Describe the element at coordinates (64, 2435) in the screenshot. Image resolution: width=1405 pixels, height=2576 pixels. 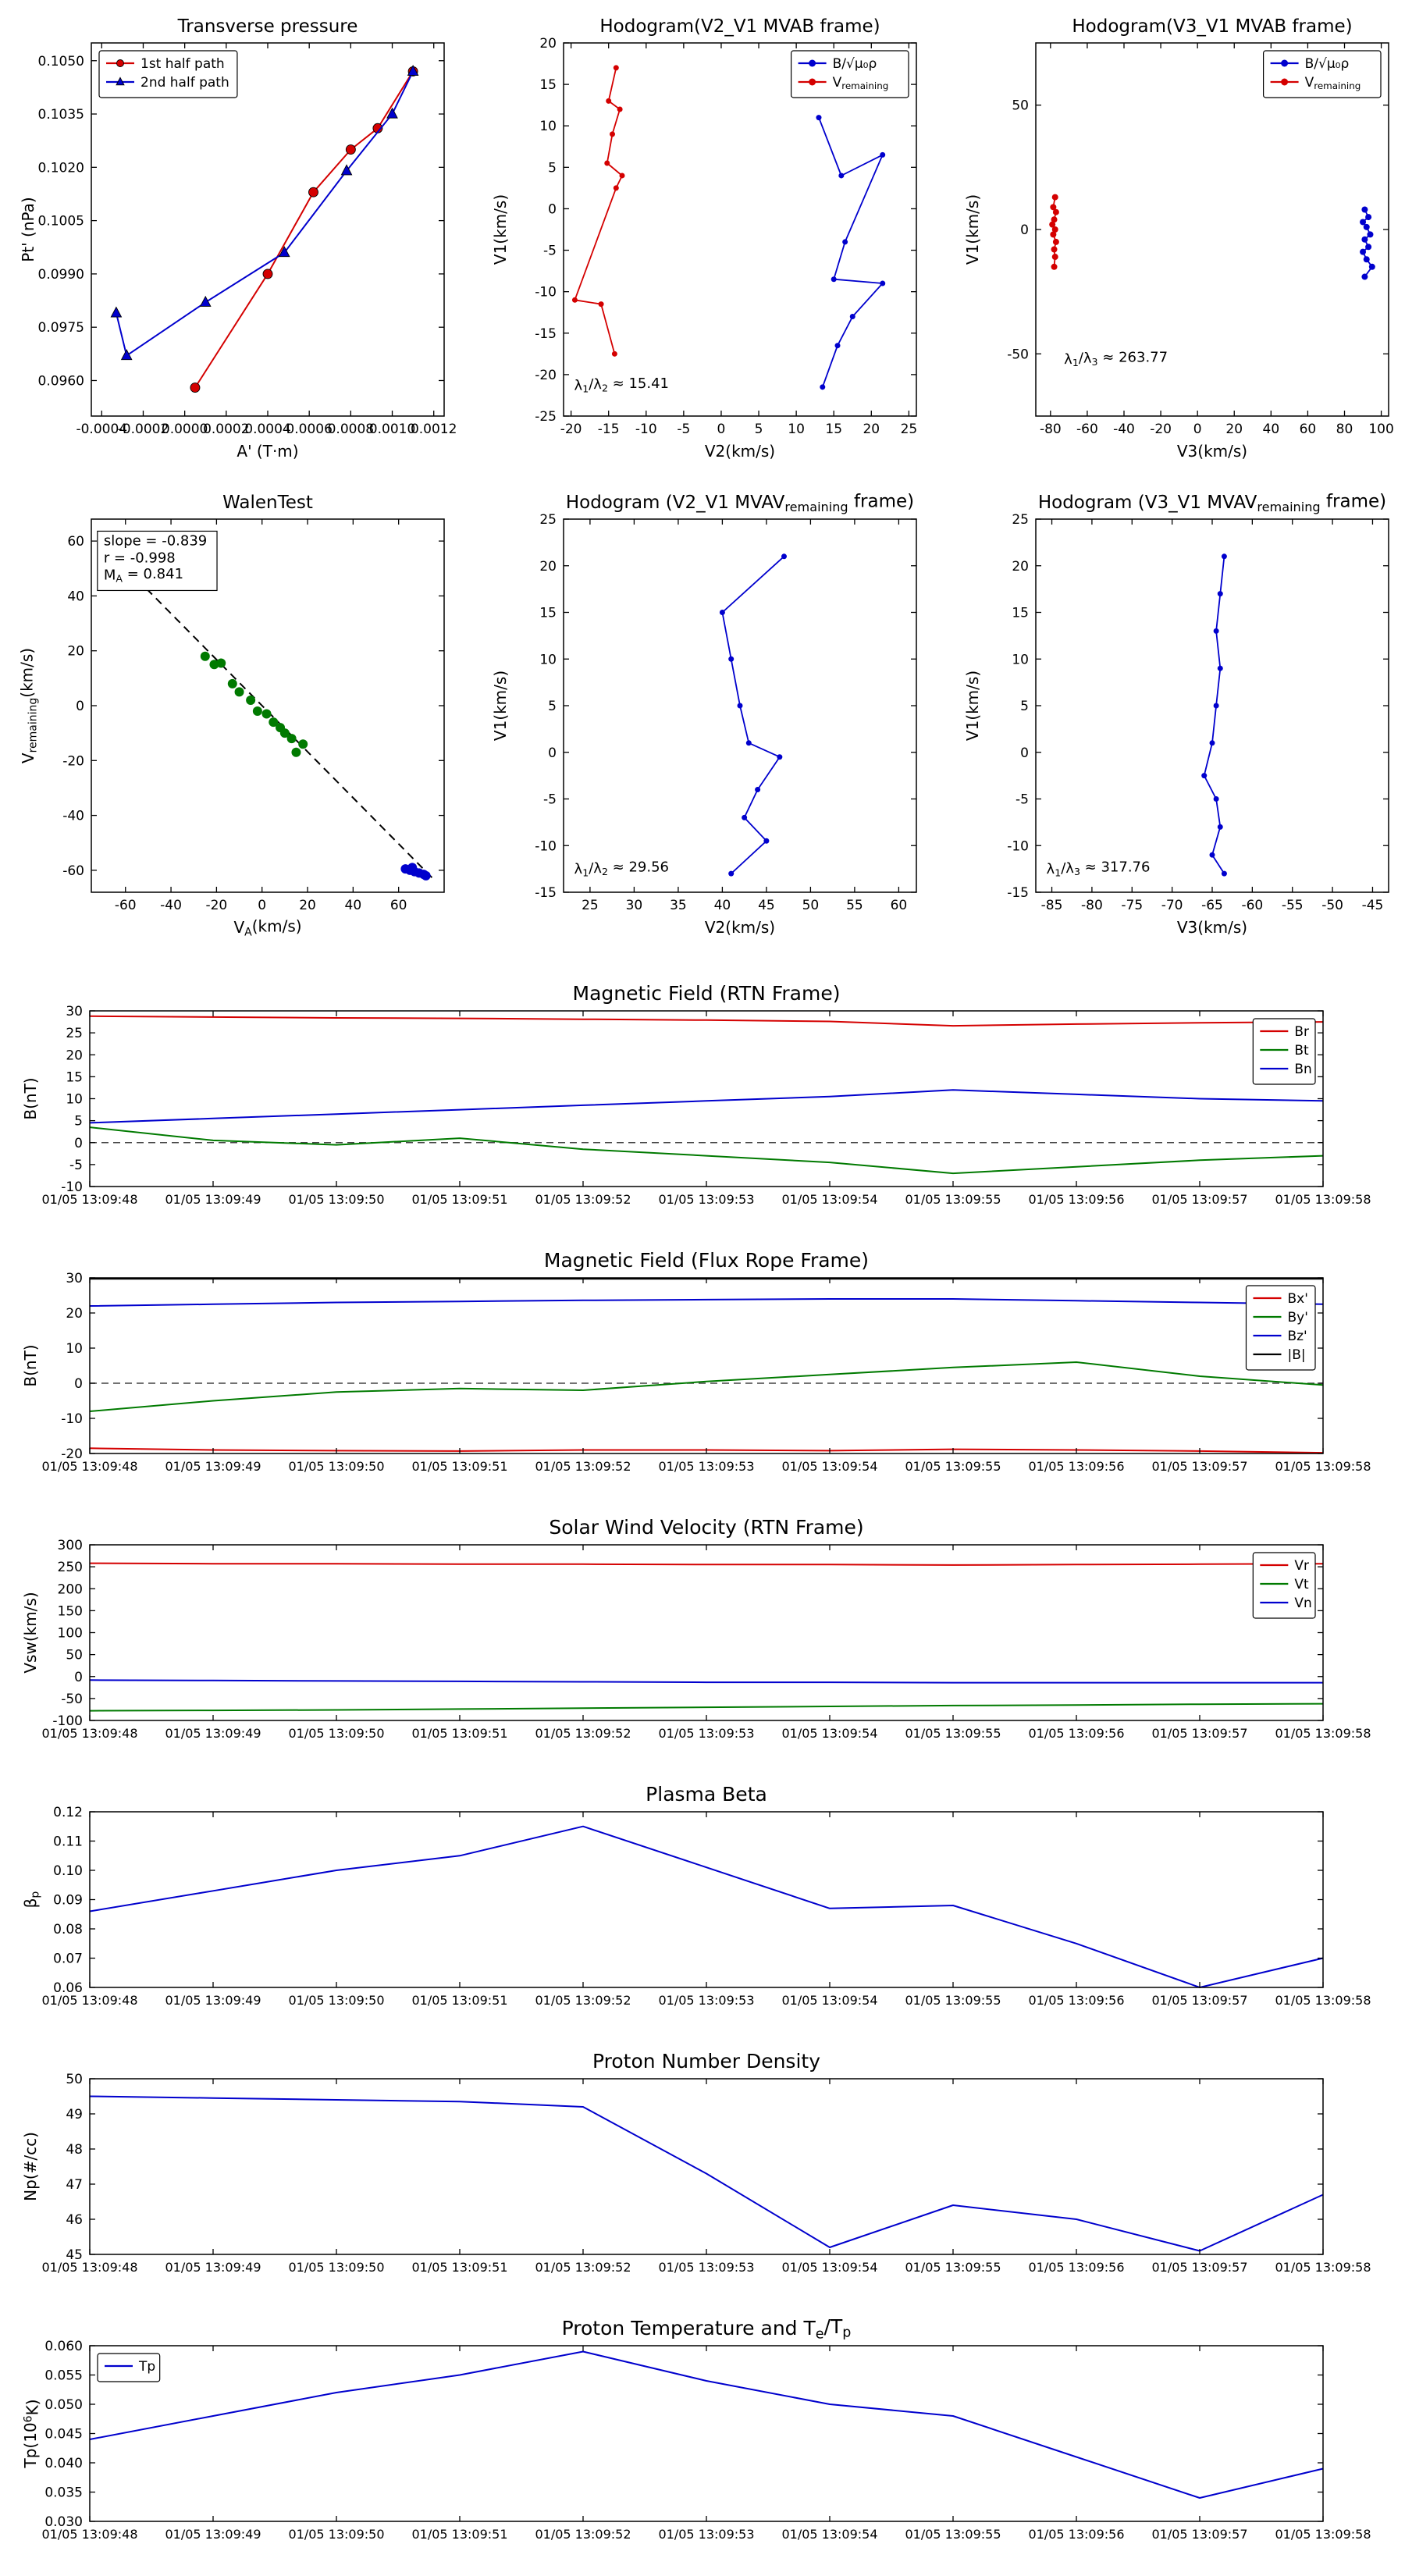
I see `svg-text: 0.045` at that location.